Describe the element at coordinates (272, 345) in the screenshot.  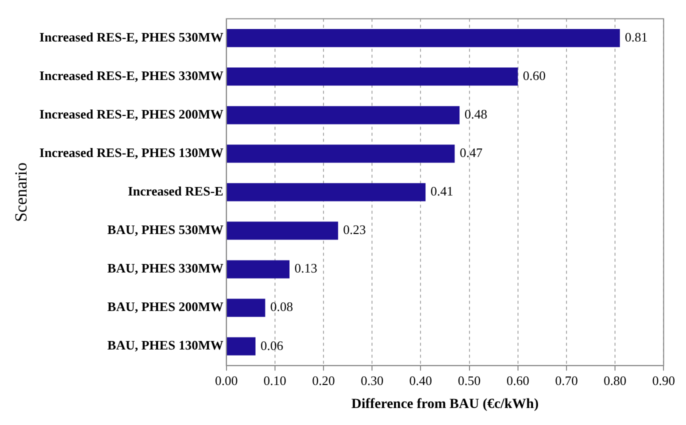
I see `data-label: 0.06` at that location.